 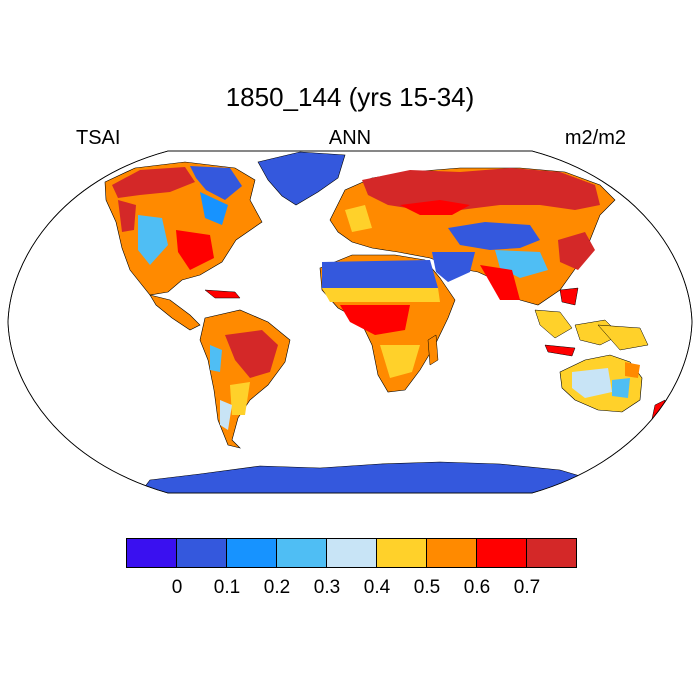 I want to click on colorbar-tick-label: 0.5, so click(x=427, y=587).